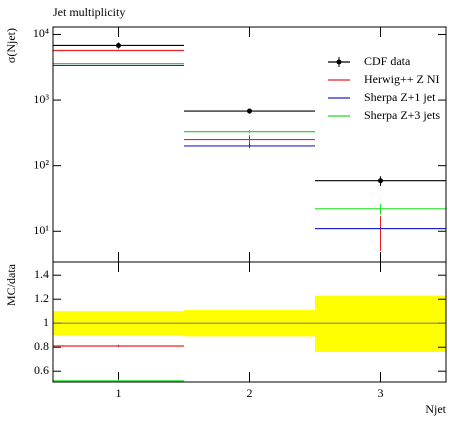 The image size is (461, 422). I want to click on y-tick-label: 0.8, so click(41, 346).